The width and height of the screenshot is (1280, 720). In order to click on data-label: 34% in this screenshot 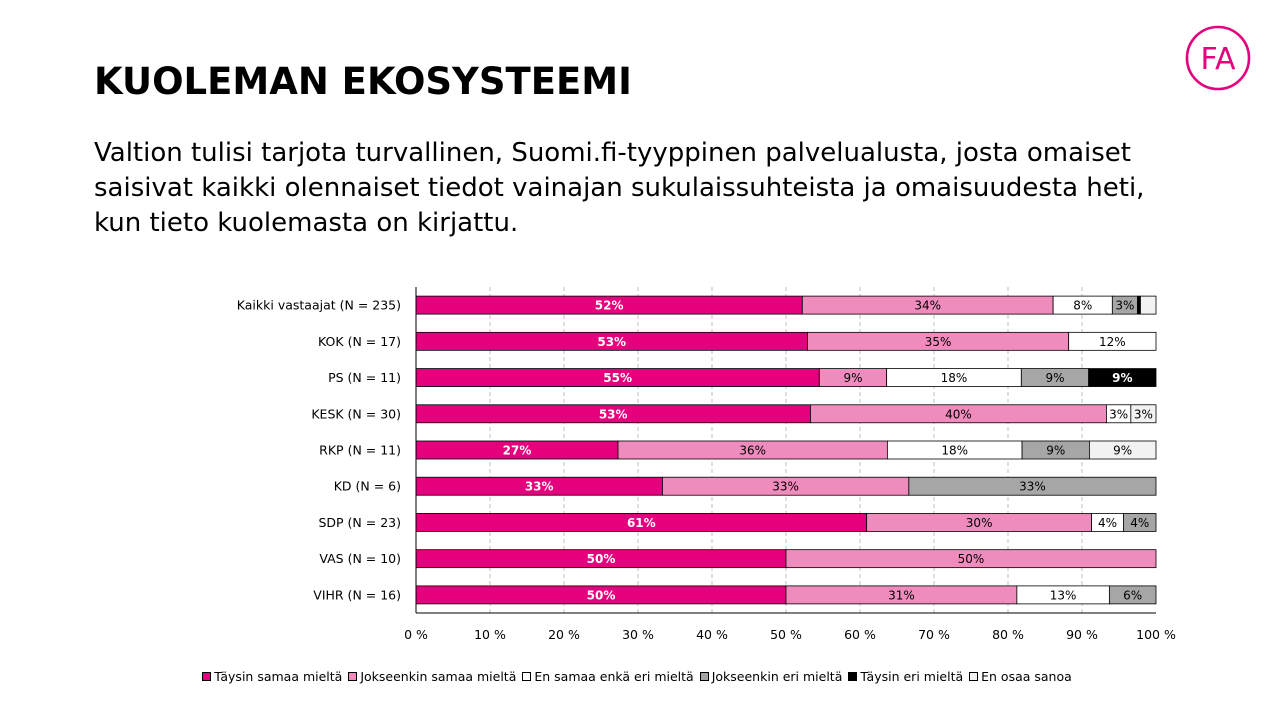, I will do `click(927, 306)`.